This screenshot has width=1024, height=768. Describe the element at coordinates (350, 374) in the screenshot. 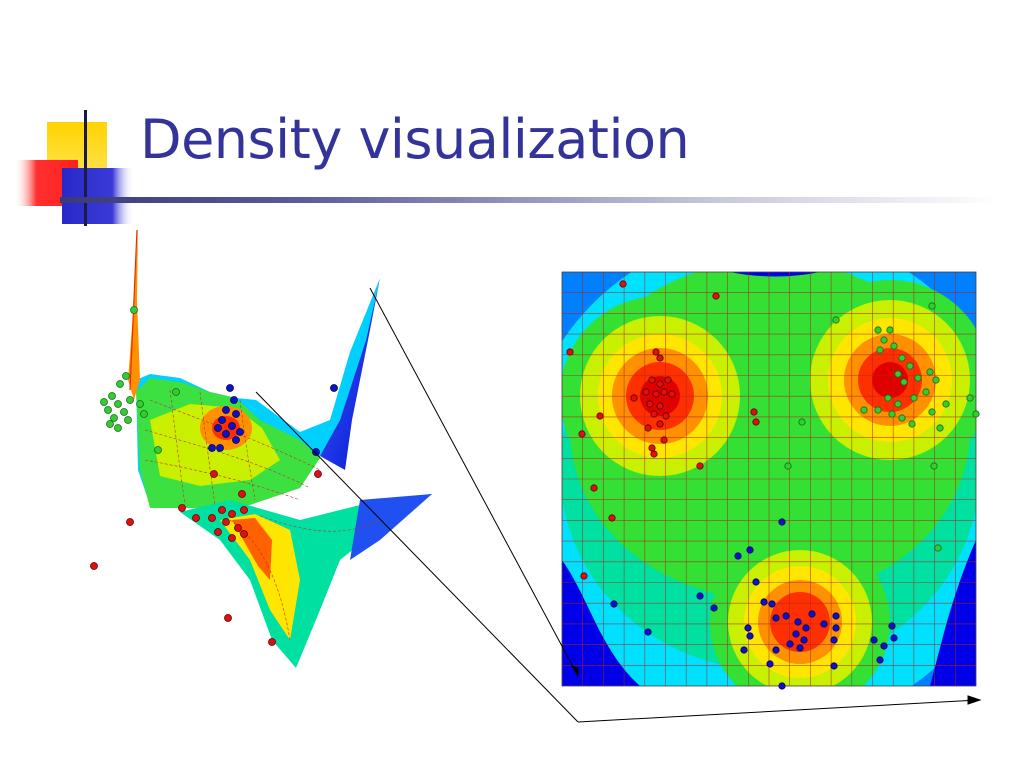

I see `surface-blue-peak` at that location.